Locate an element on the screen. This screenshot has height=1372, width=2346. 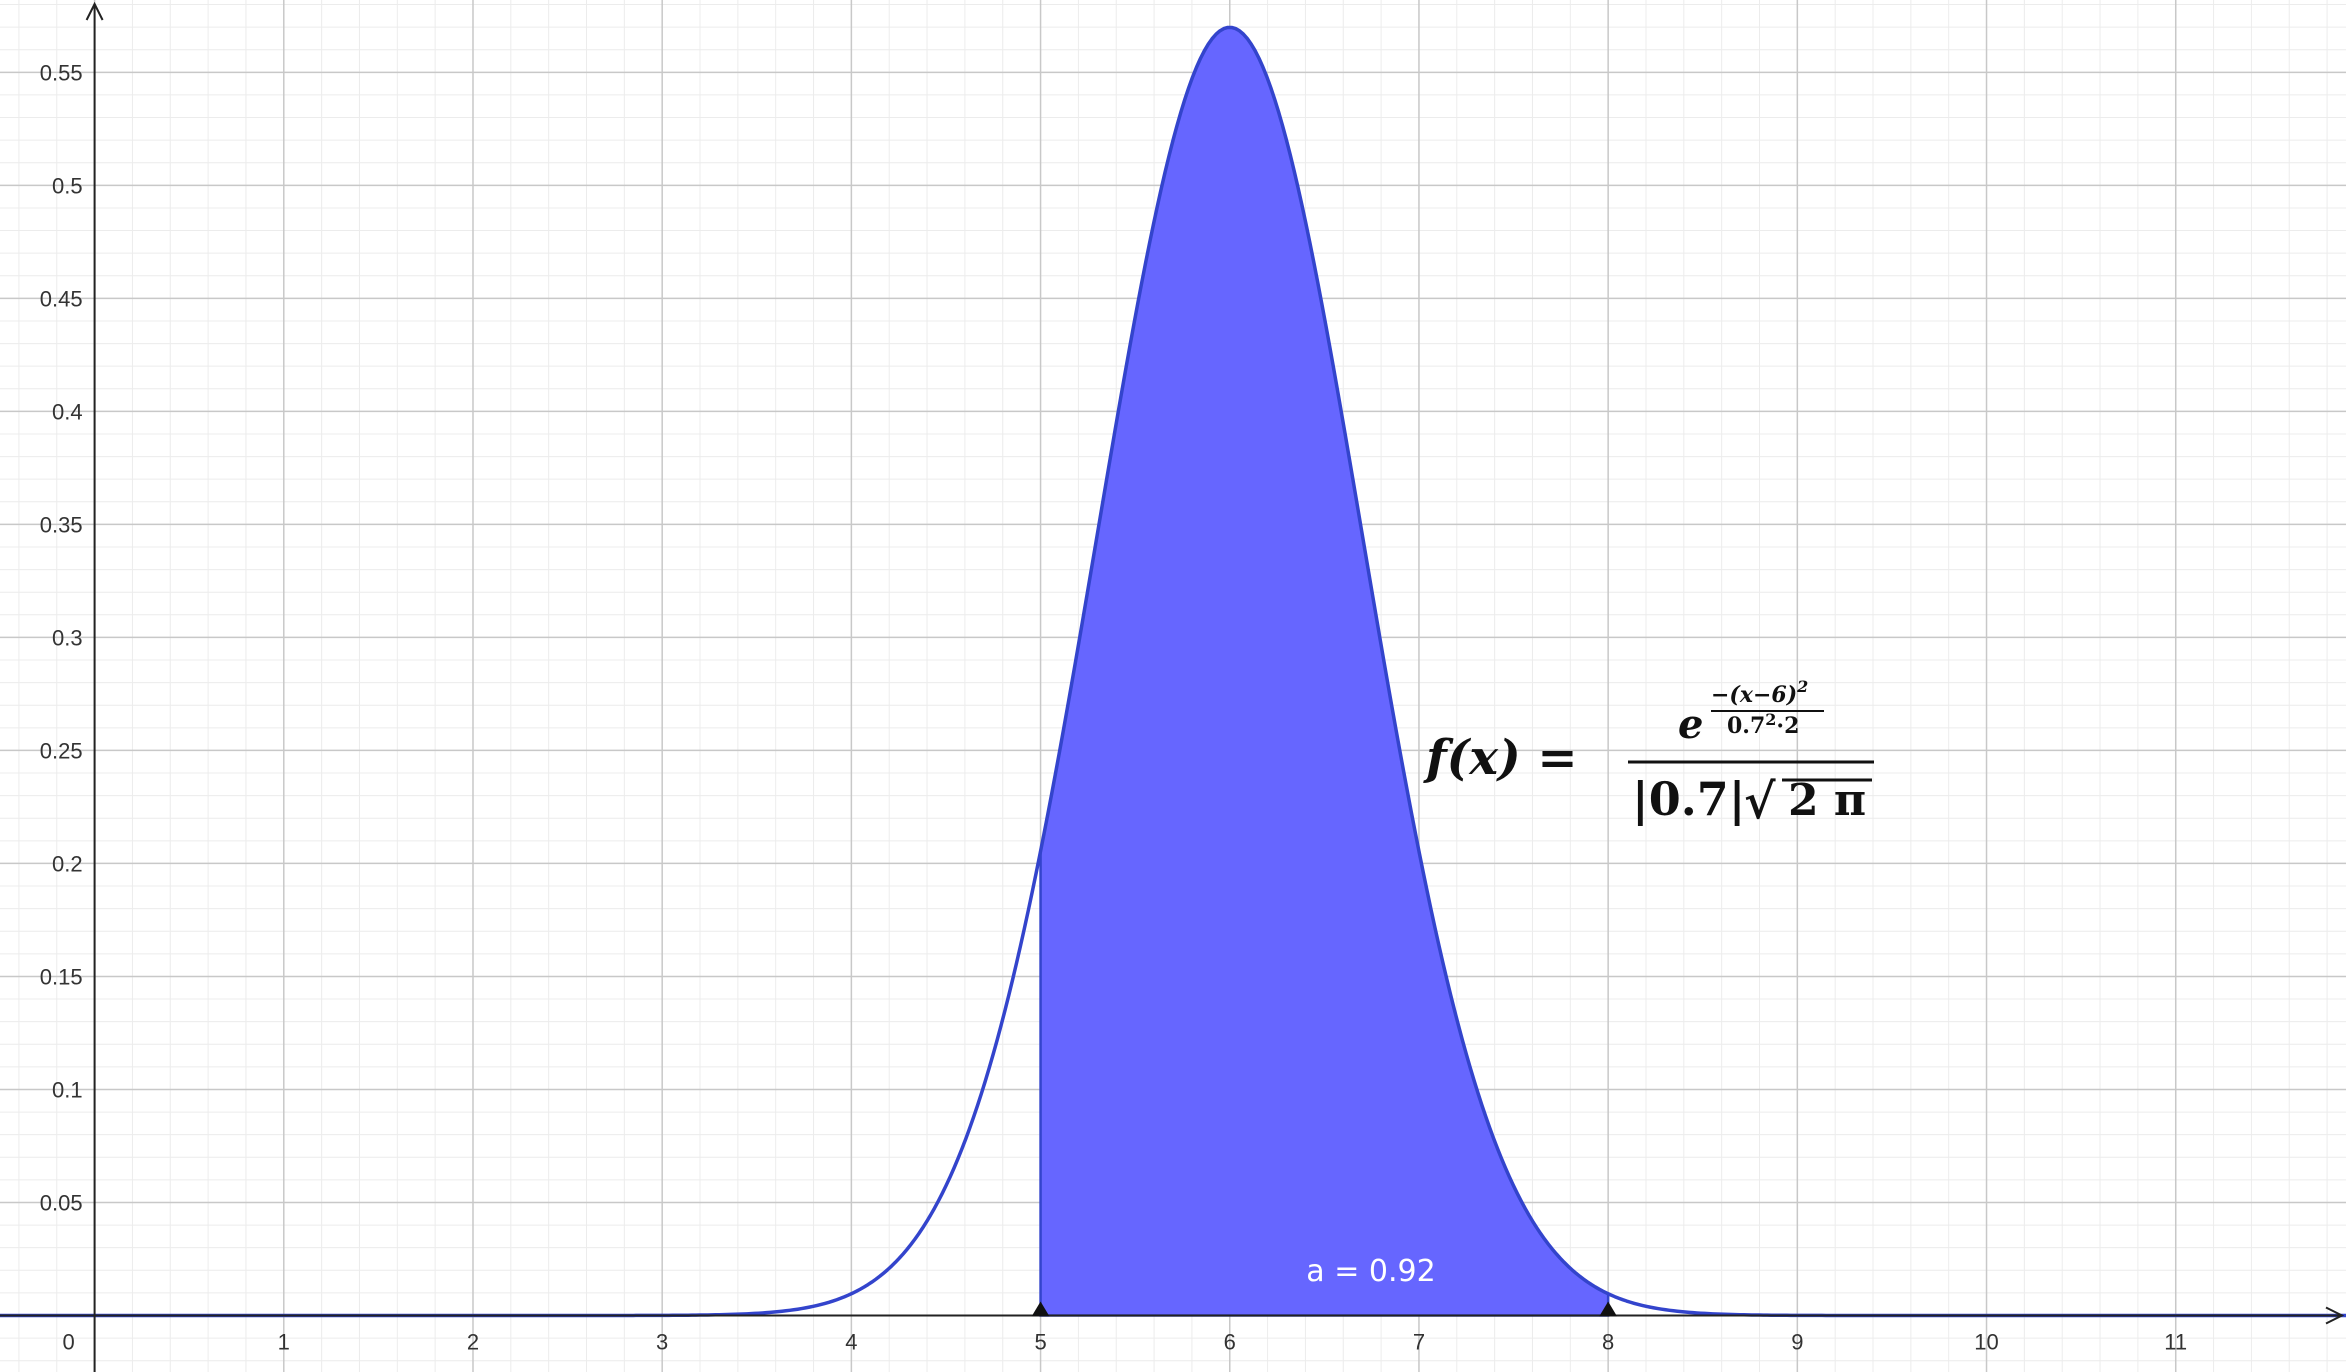
y-tick-label: 0.05 is located at coordinates (61, 1202).